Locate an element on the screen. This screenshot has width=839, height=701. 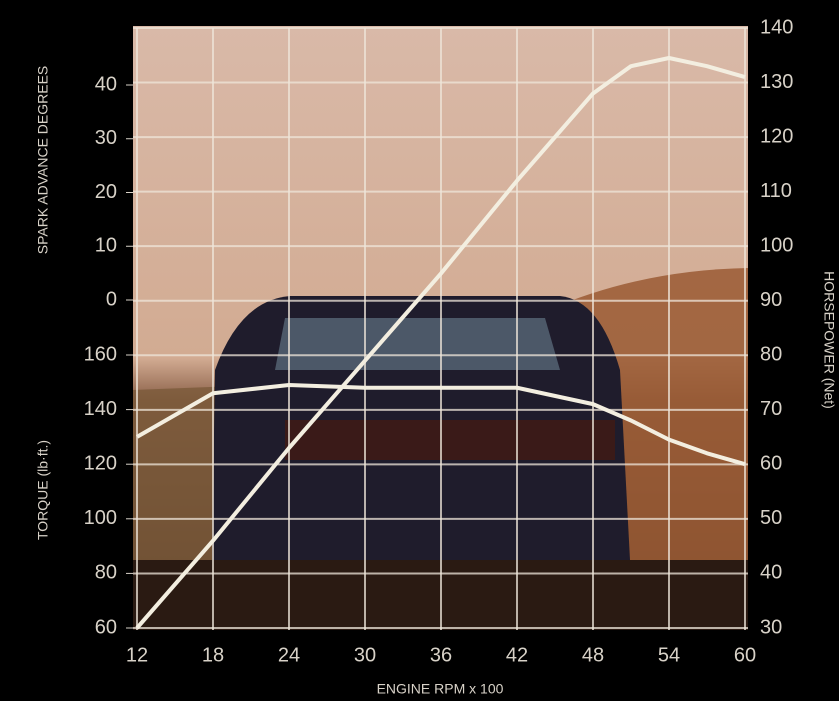
y-tick-label: 160 is located at coordinates (100, 354).